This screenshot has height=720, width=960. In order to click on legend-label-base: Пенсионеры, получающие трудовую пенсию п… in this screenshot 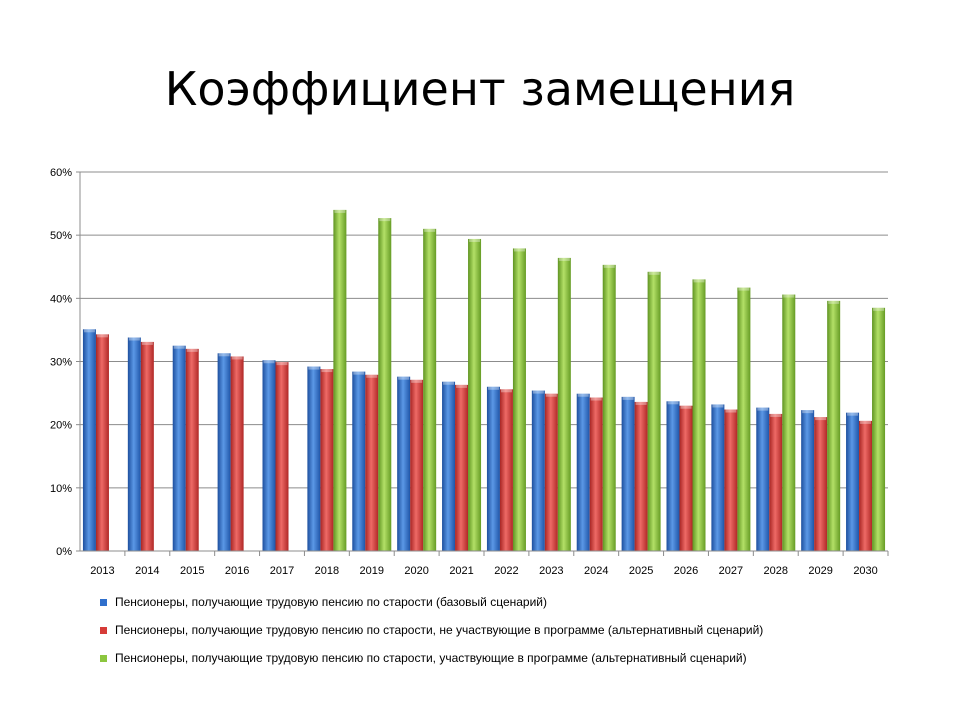, I will do `click(331, 602)`.